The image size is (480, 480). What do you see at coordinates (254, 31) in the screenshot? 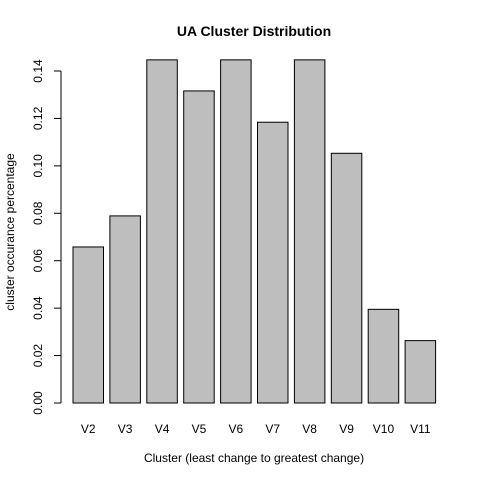
I see `chart-title: UA Cluster Distribution` at bounding box center [254, 31].